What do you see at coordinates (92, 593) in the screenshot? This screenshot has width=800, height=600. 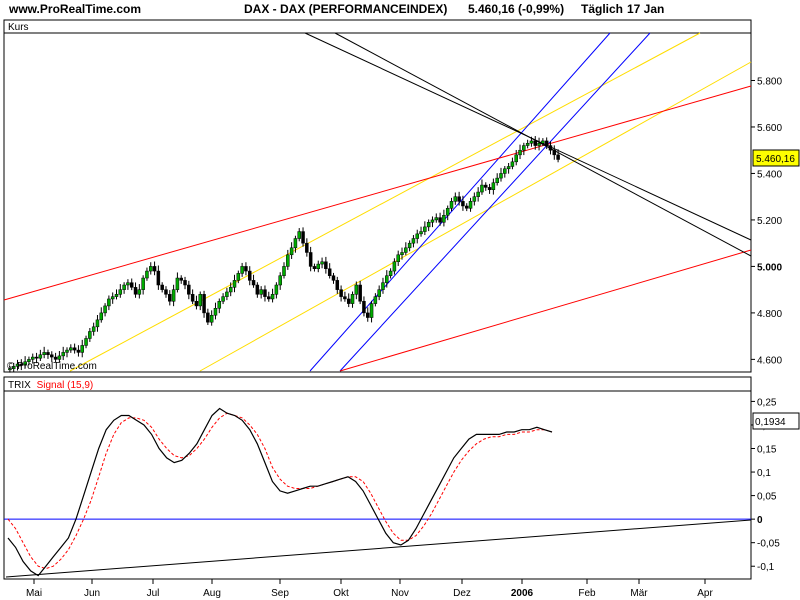 I see `time-tick-label: Jun` at bounding box center [92, 593].